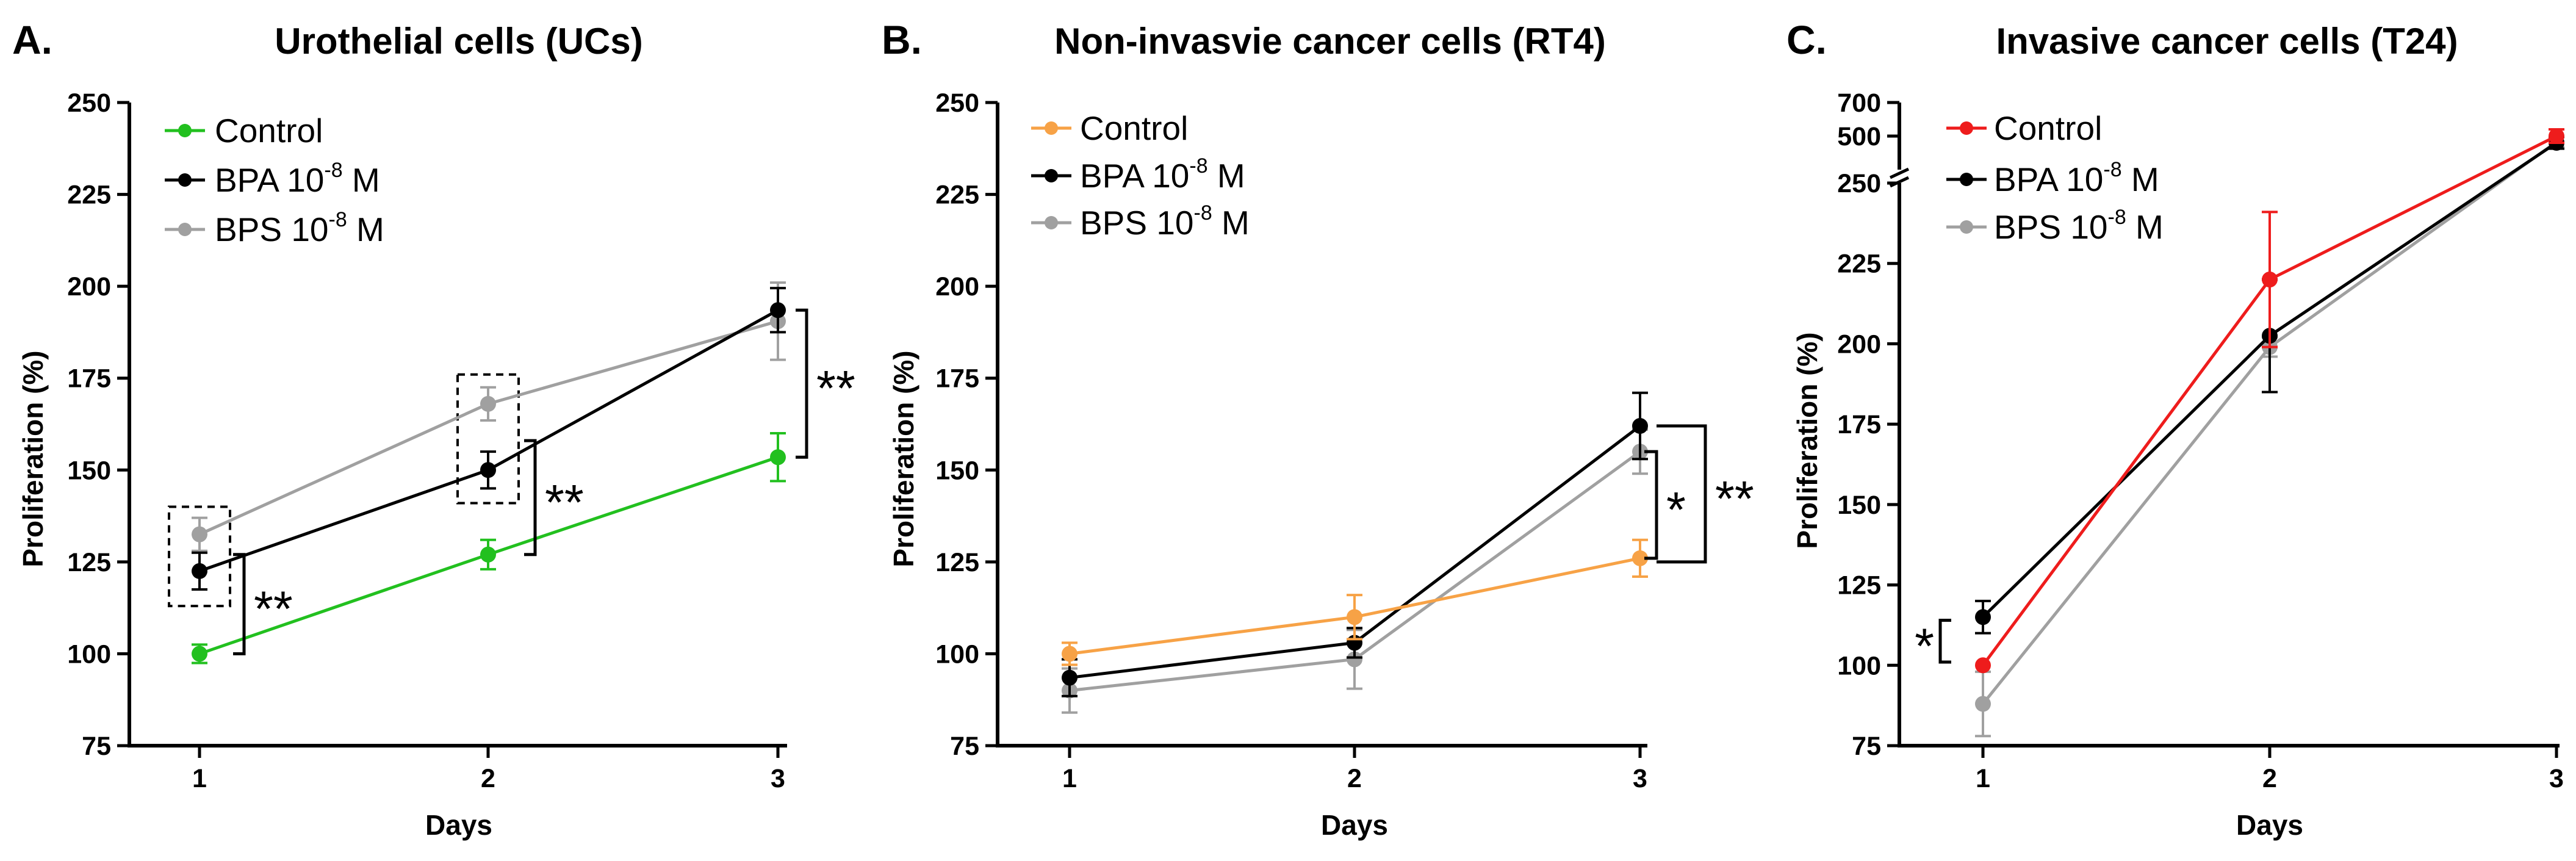  I want to click on panel-b-title: Non-invasvie cancer cells (RT4), so click(1330, 41).